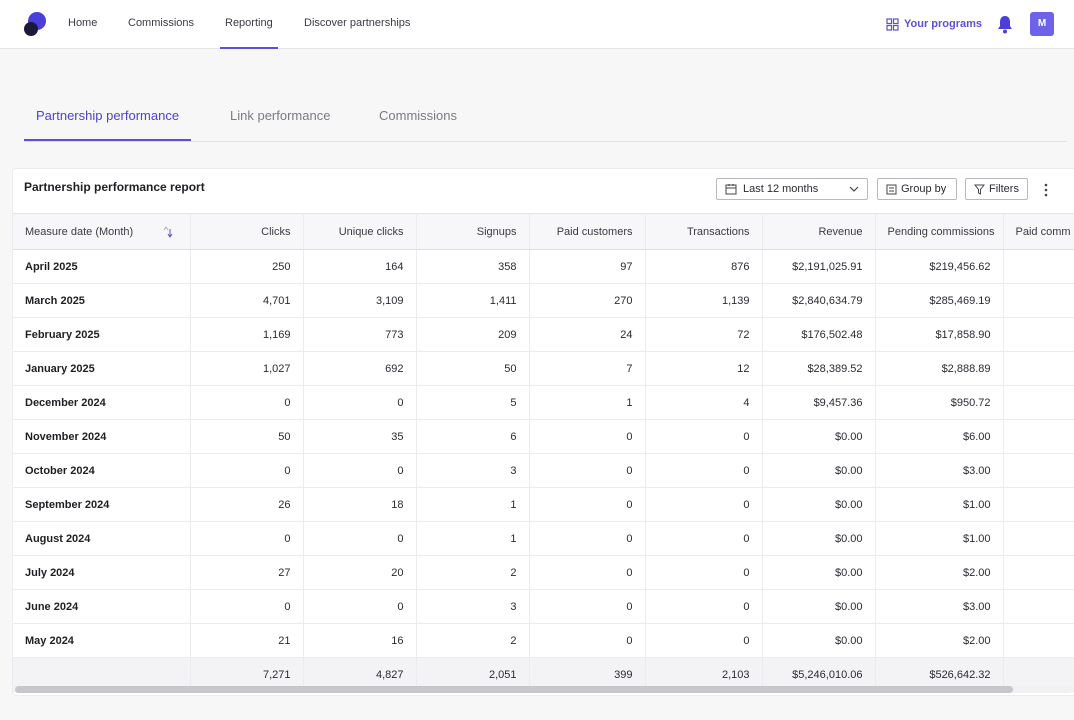  Describe the element at coordinates (496, 231) in the screenshot. I see `column-header-label: Signups` at that location.